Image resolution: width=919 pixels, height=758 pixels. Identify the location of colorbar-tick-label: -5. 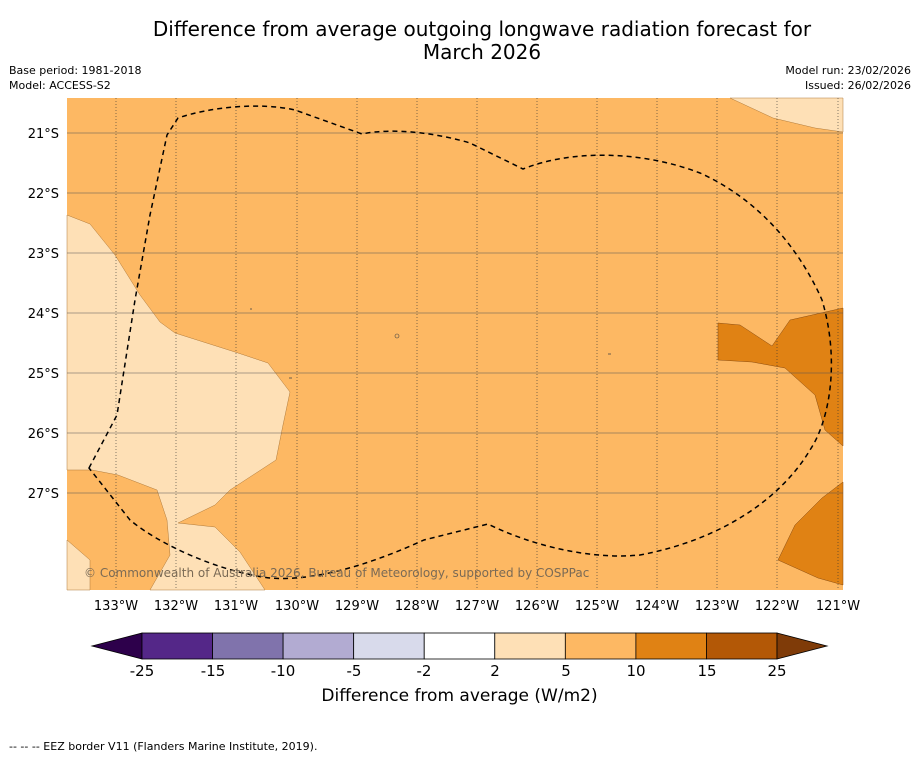
(354, 671).